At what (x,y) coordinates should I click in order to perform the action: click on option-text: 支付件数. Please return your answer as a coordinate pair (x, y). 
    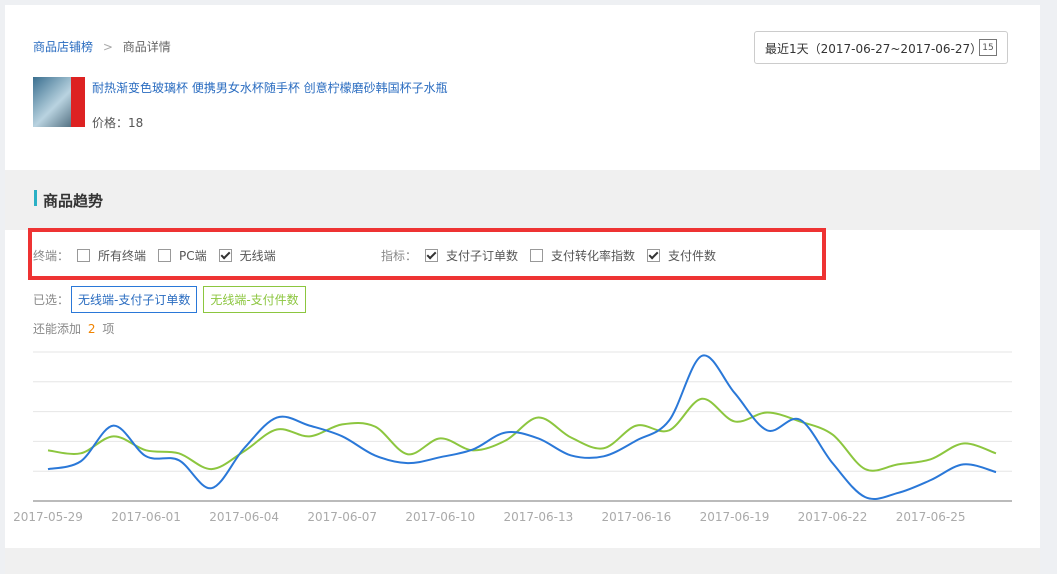
    Looking at the image, I should click on (692, 256).